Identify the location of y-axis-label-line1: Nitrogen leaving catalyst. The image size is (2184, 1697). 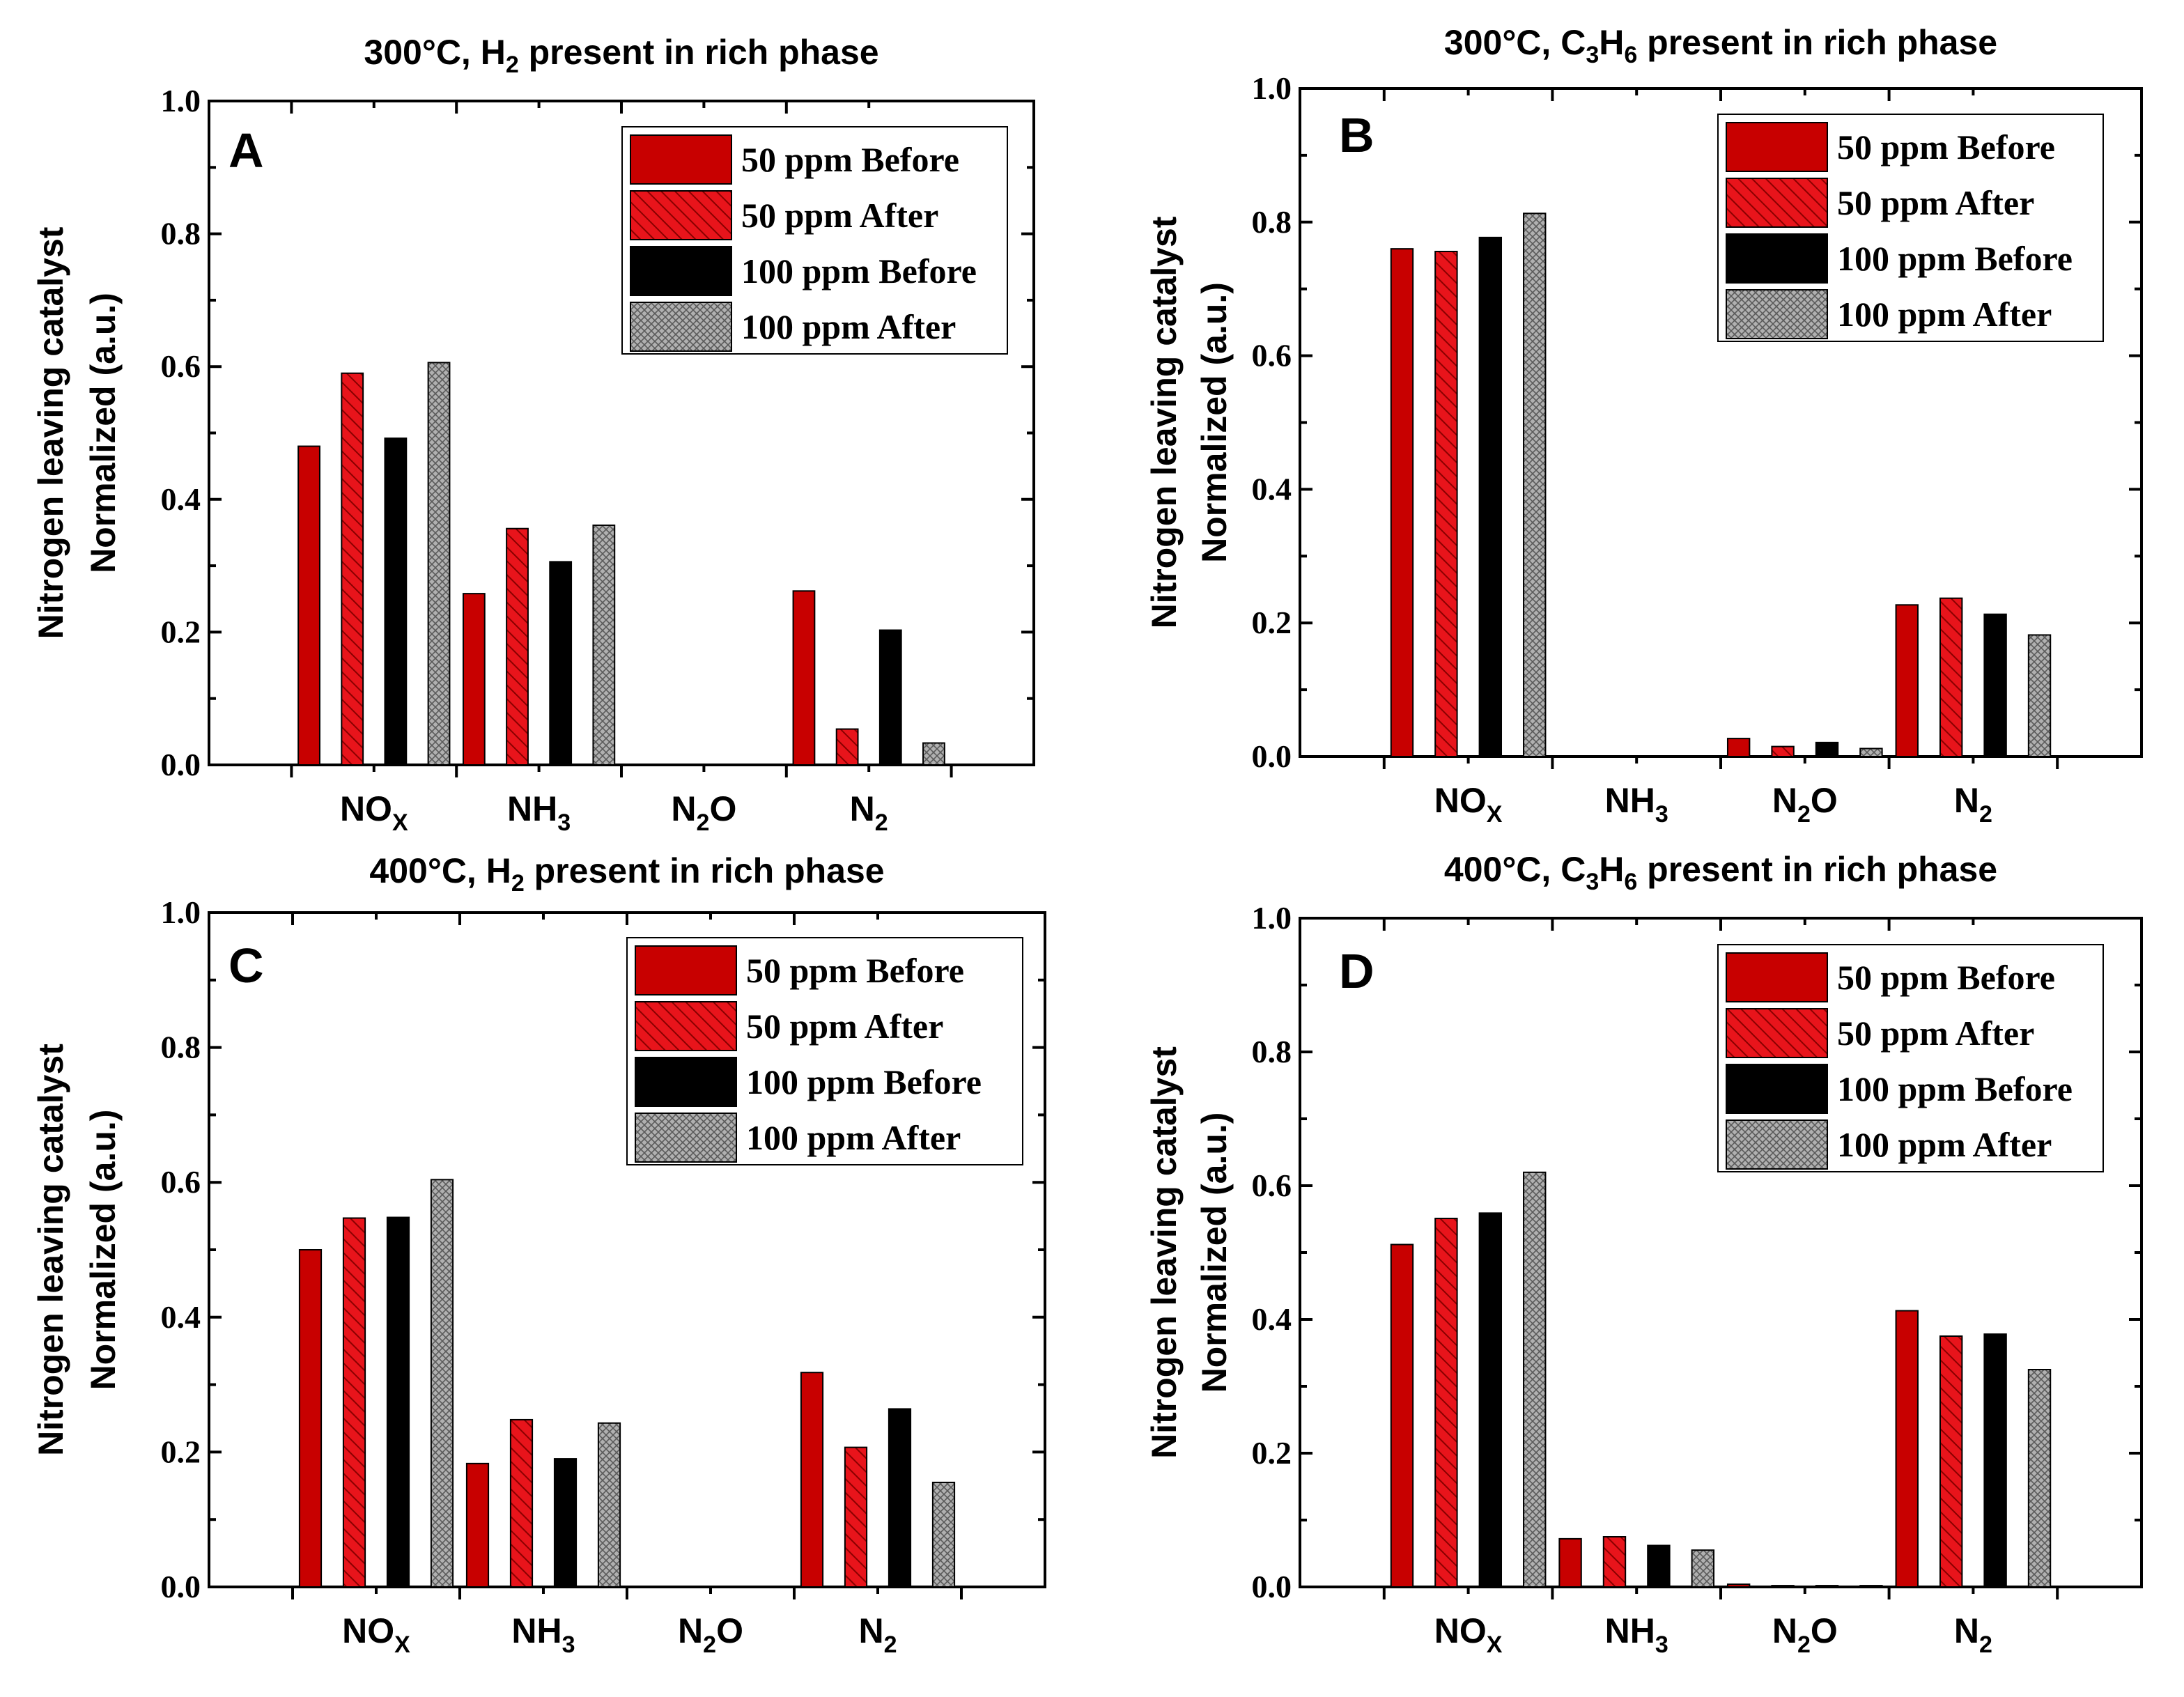
(50, 432).